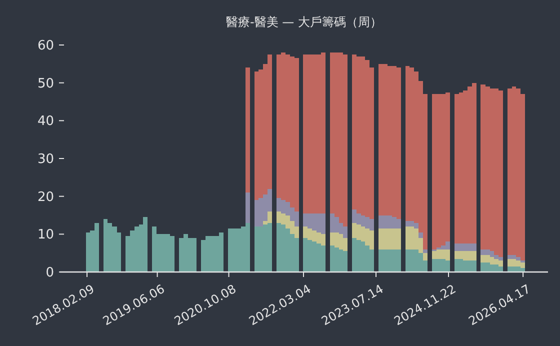 This screenshot has height=346, width=560. What do you see at coordinates (45, 46) in the screenshot?
I see `y-tick-label: 60` at bounding box center [45, 46].